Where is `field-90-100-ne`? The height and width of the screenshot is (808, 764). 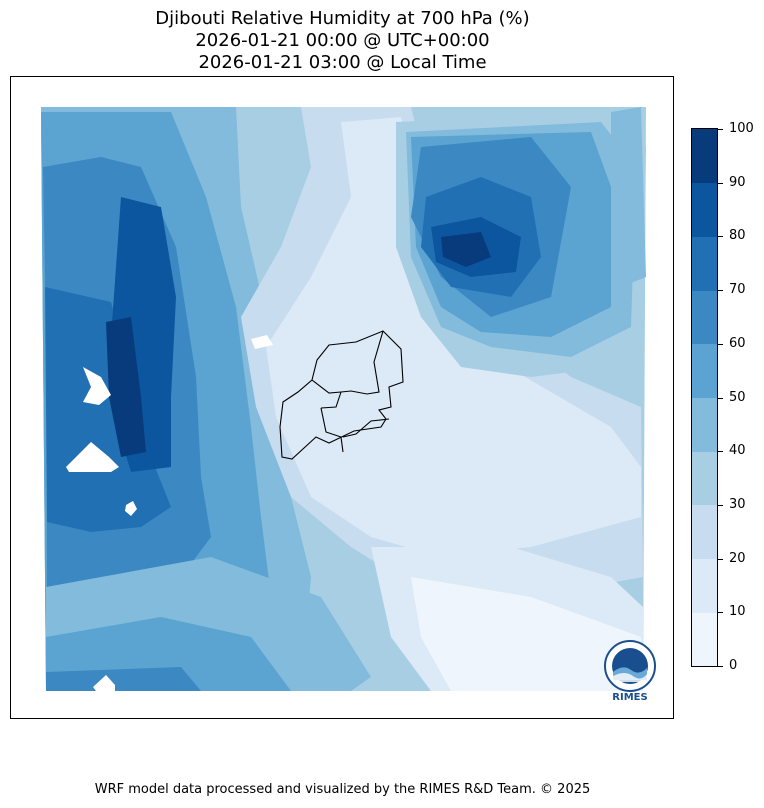
field-90-100-ne is located at coordinates (466, 249).